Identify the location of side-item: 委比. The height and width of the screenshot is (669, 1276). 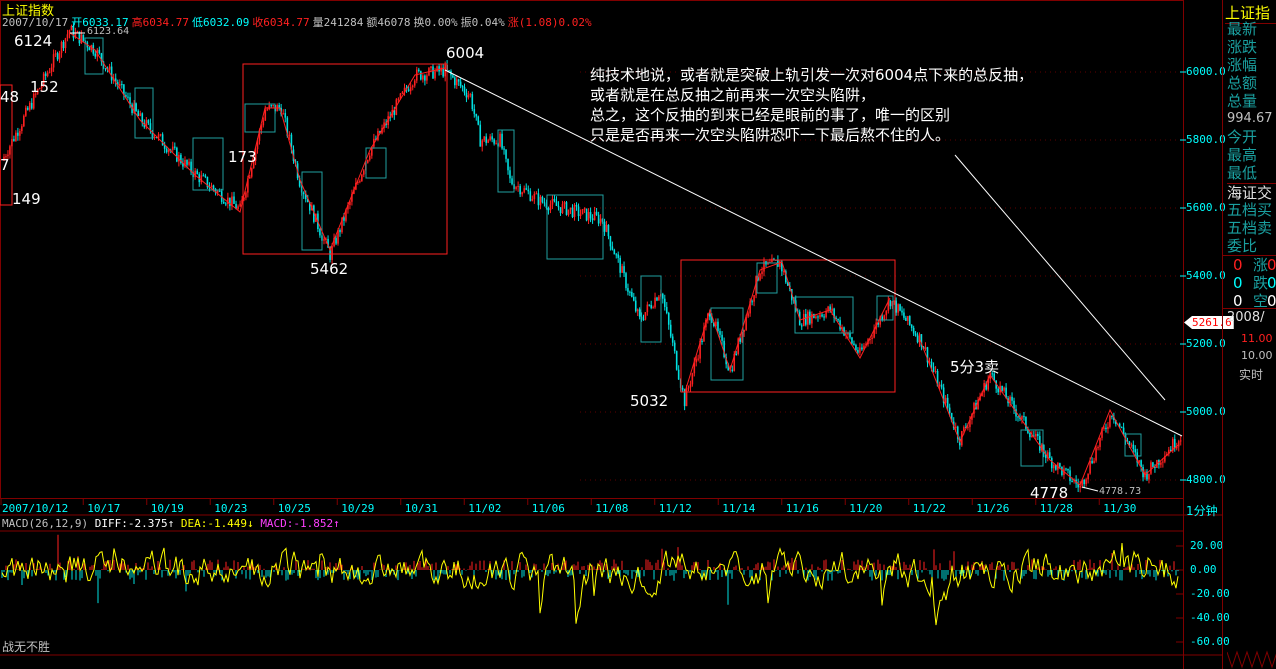
(1242, 246).